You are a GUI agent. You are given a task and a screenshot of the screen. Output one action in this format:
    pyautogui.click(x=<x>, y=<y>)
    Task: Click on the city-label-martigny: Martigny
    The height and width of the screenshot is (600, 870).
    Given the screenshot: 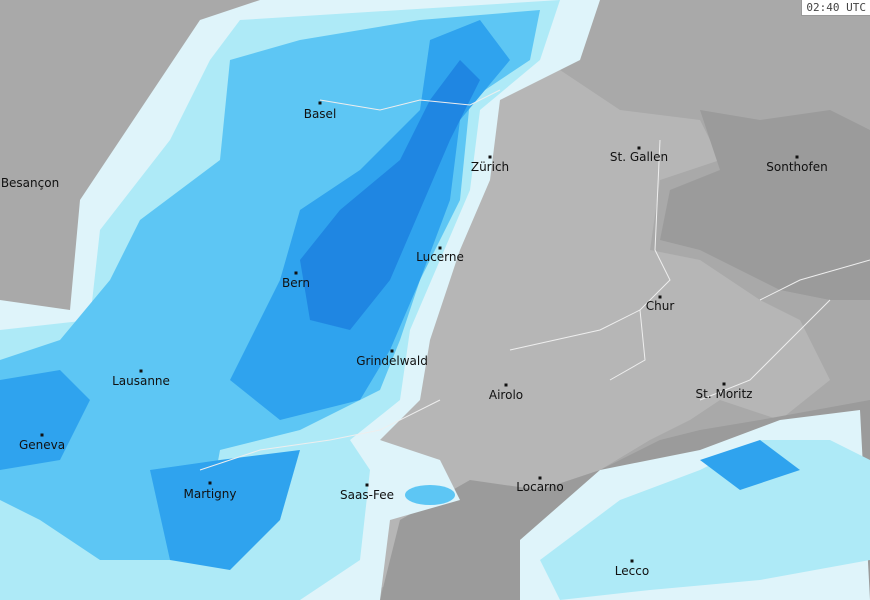 What is the action you would take?
    pyautogui.click(x=210, y=494)
    